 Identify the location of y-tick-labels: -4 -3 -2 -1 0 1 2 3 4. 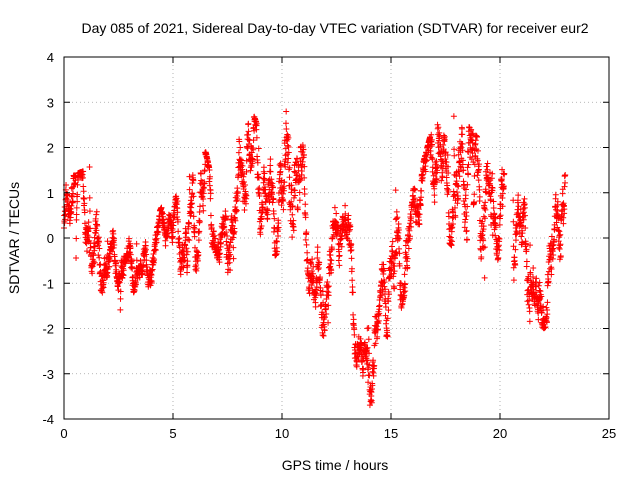
(48, 238).